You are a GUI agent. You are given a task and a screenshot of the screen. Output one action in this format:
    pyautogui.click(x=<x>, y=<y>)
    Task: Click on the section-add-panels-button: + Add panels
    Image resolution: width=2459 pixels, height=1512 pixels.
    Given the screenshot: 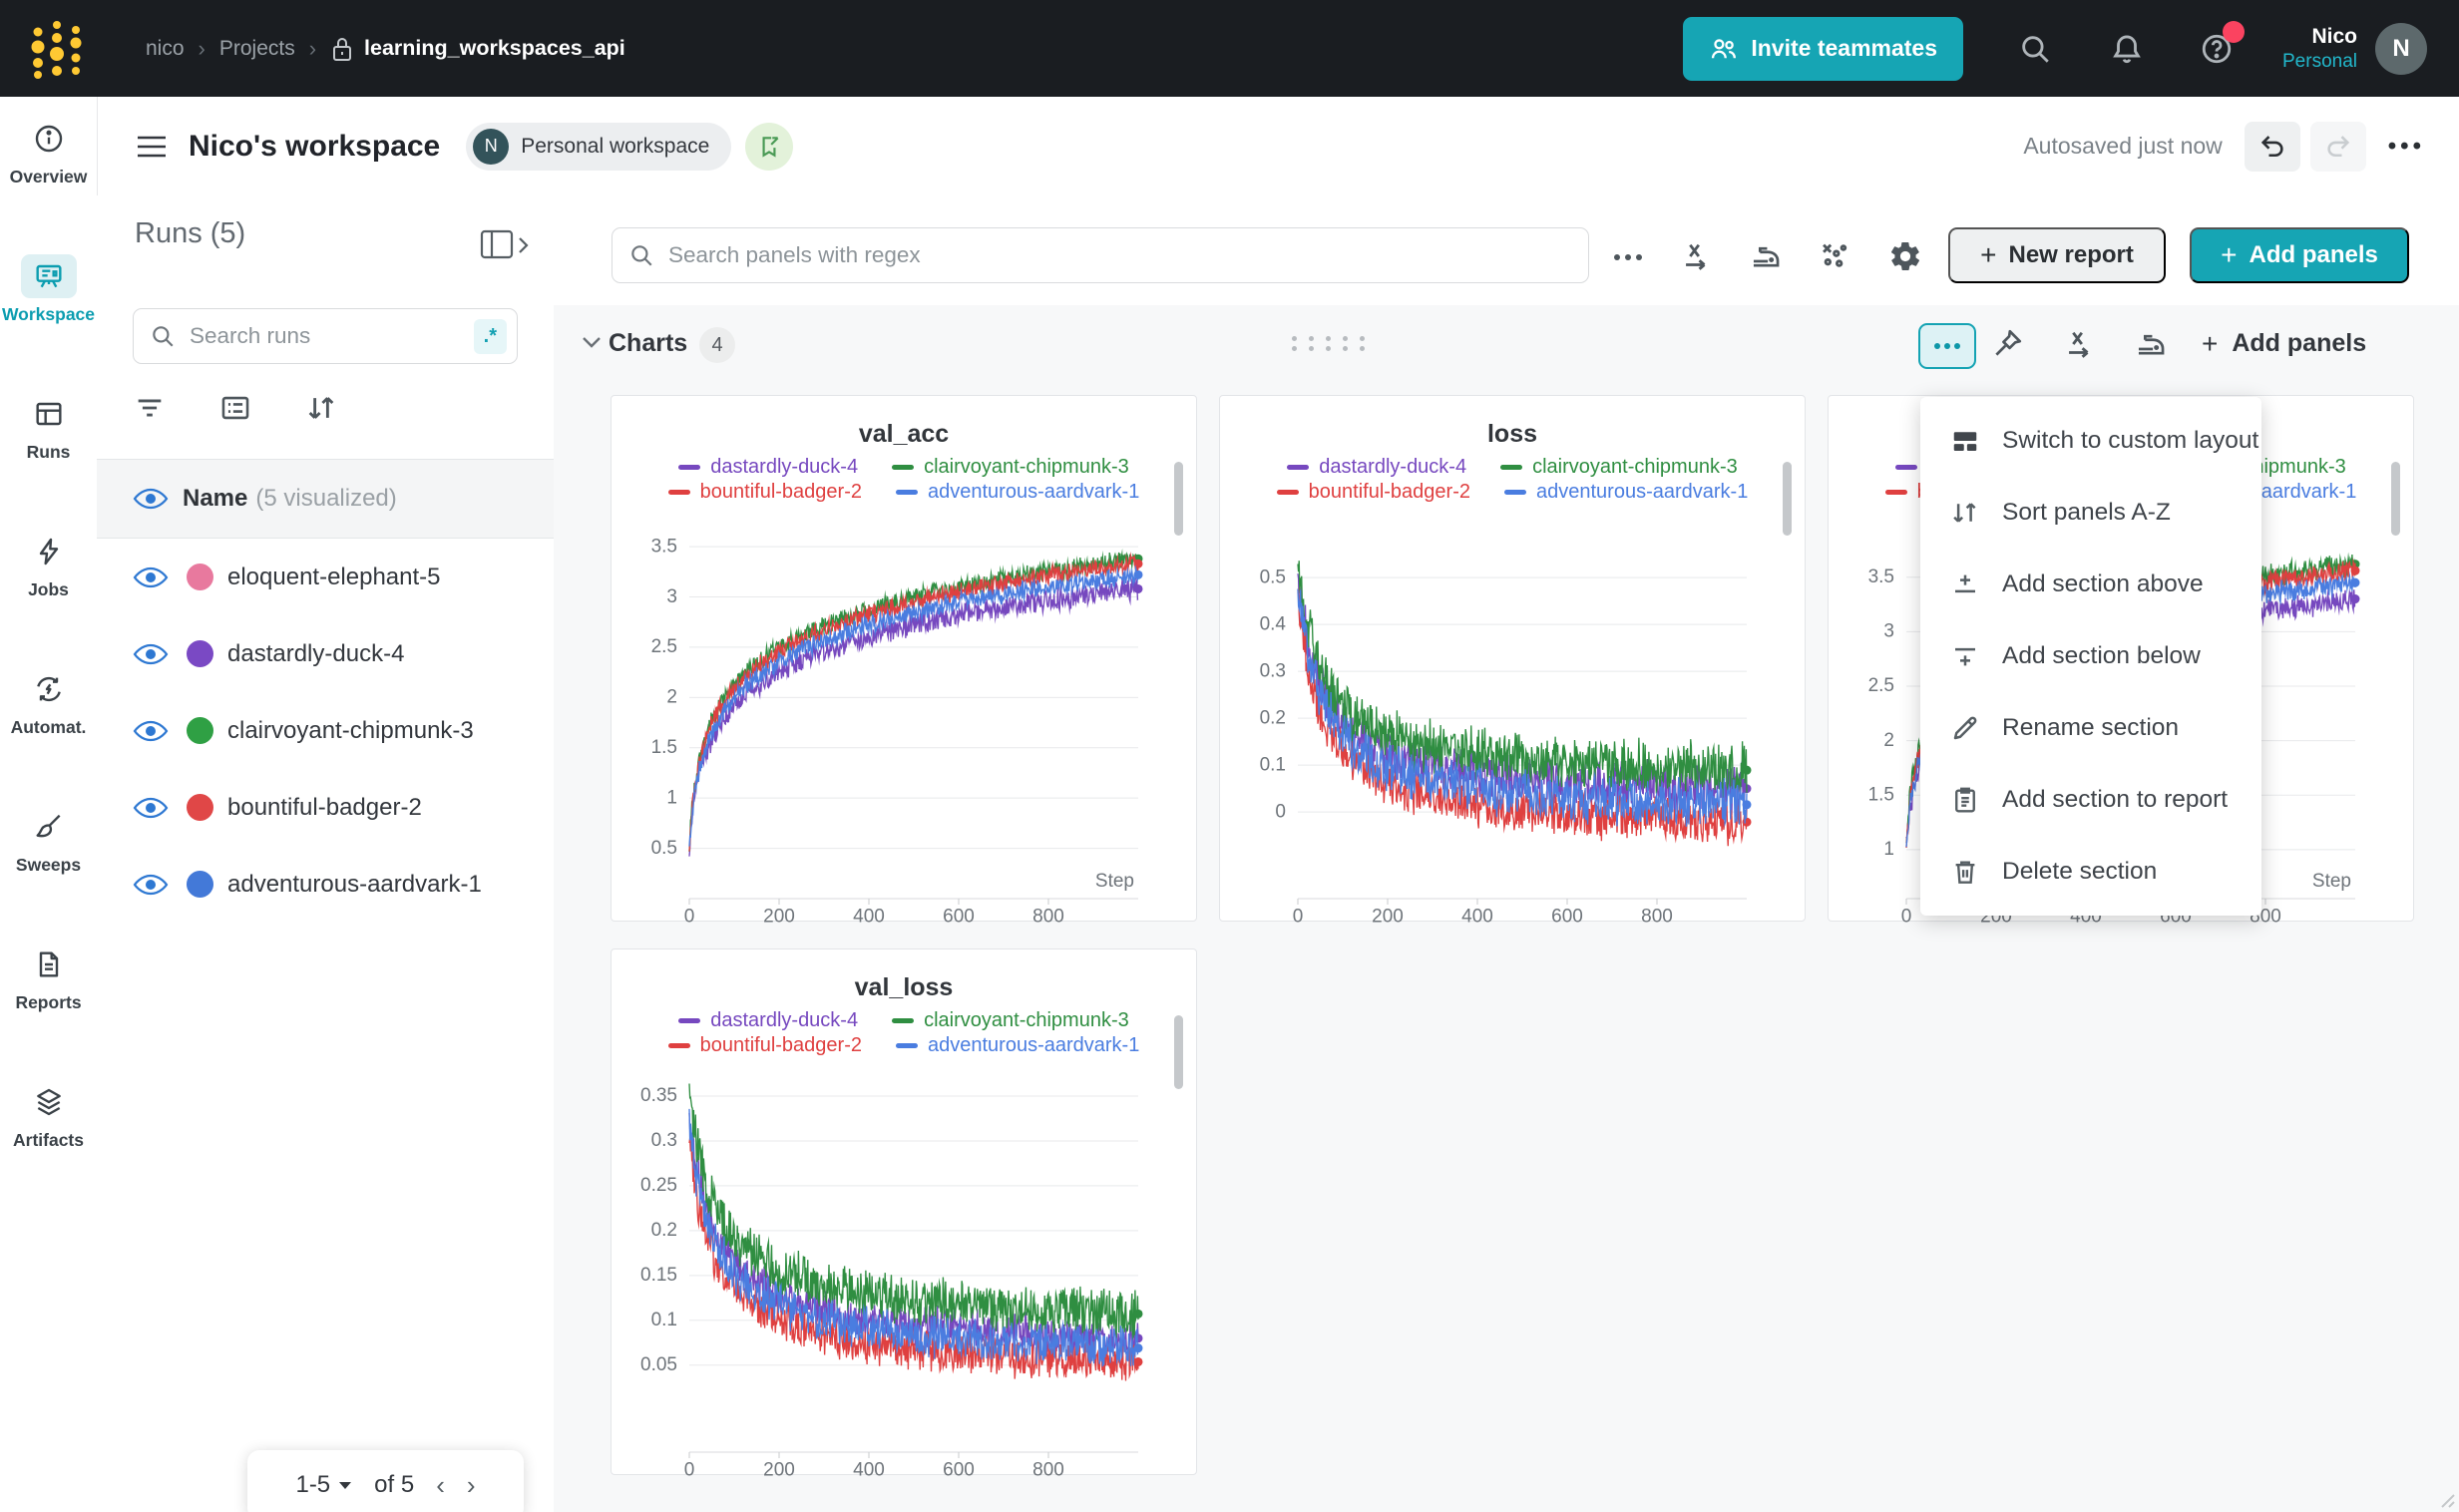 What is the action you would take?
    pyautogui.click(x=2284, y=343)
    